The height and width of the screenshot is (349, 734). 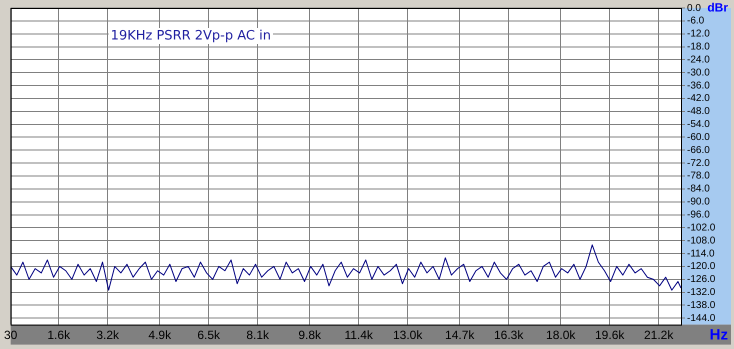 What do you see at coordinates (719, 335) in the screenshot?
I see `x-axis-title: Hz` at bounding box center [719, 335].